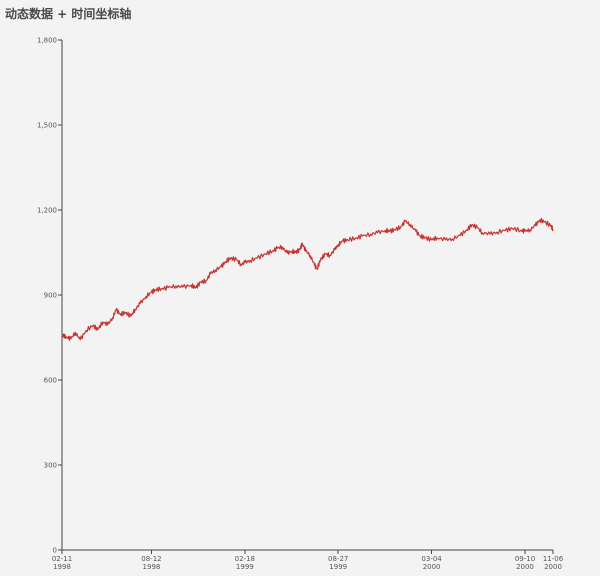 The image size is (600, 576). What do you see at coordinates (47, 211) in the screenshot?
I see `y-tick-label: 1,200` at bounding box center [47, 211].